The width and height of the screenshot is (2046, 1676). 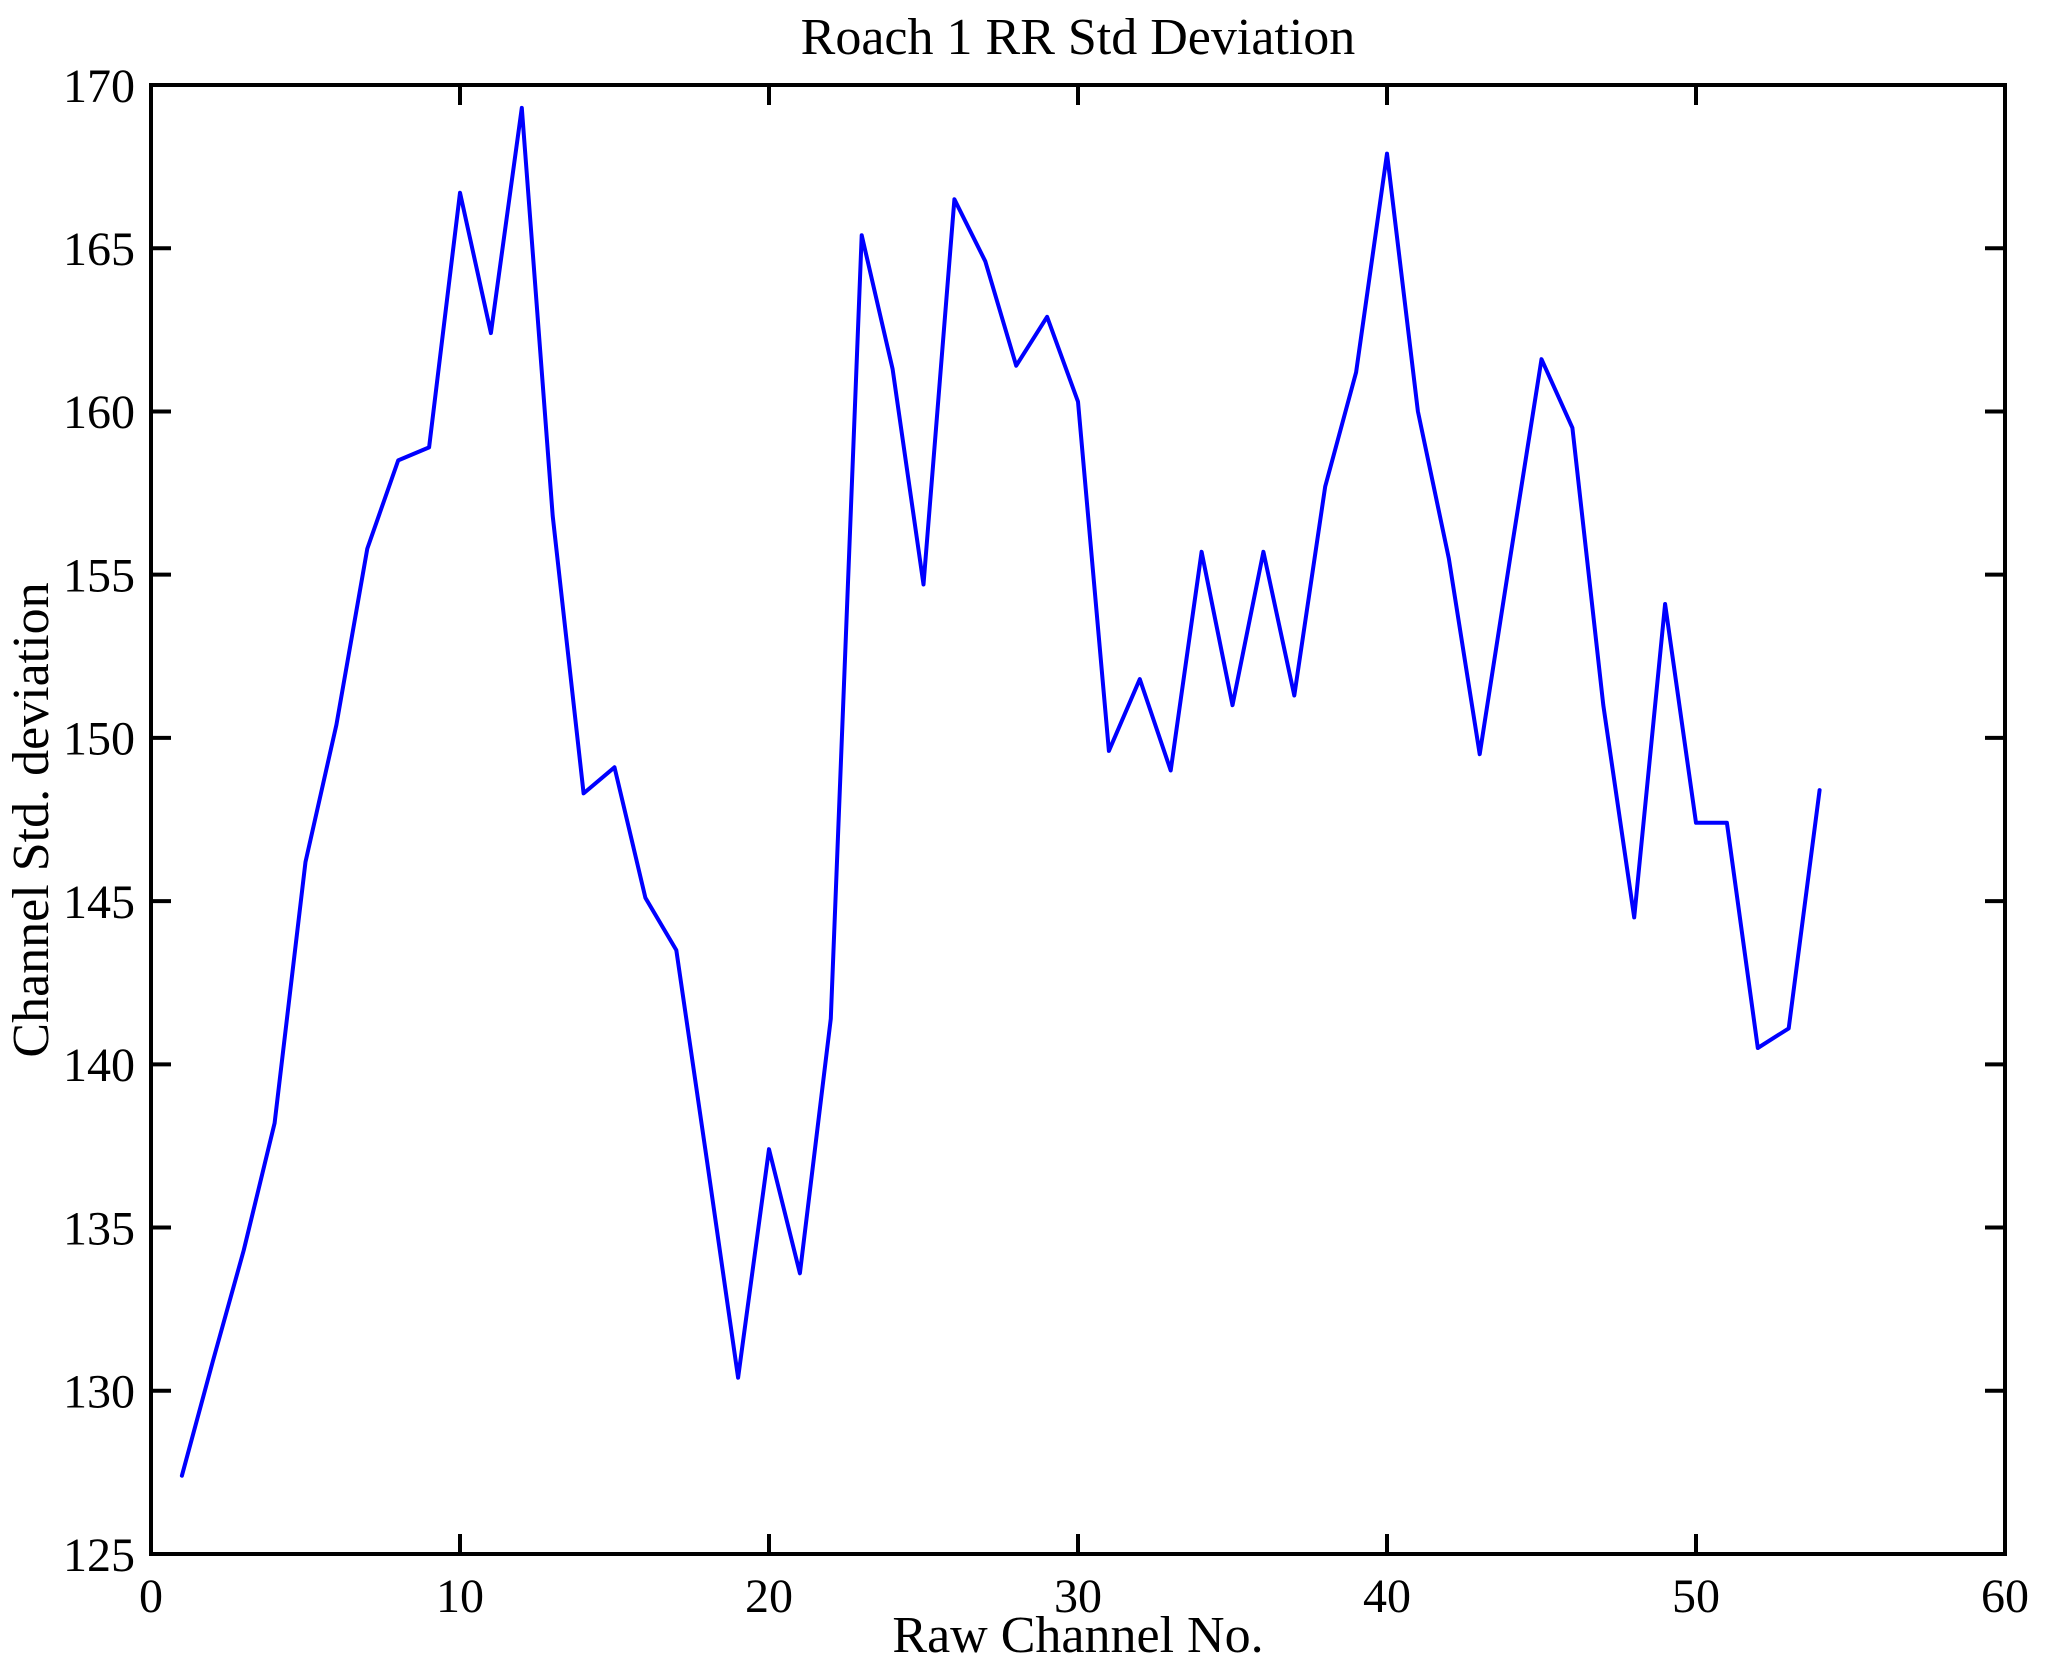 What do you see at coordinates (99, 1065) in the screenshot?
I see `y-tick-label: 140` at bounding box center [99, 1065].